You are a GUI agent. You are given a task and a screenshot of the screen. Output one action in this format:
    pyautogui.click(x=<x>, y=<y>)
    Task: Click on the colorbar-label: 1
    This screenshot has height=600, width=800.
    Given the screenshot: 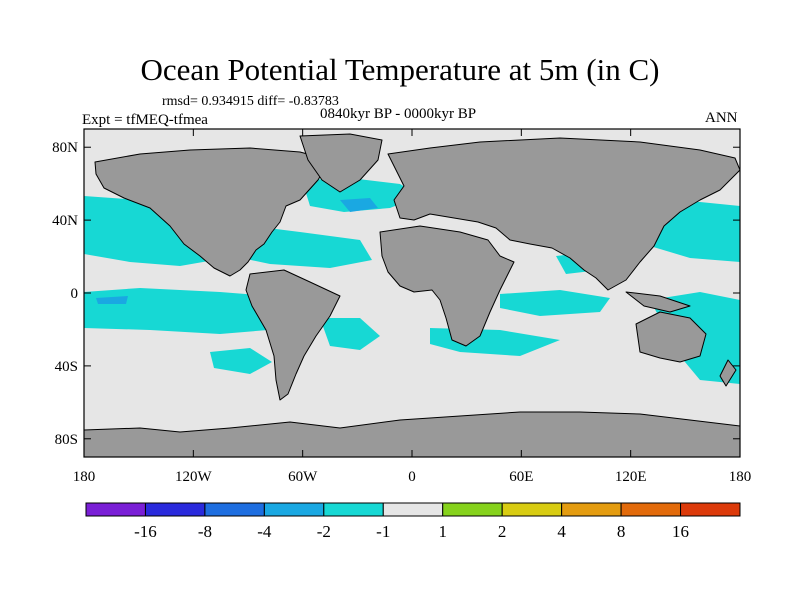 What is the action you would take?
    pyautogui.click(x=442, y=531)
    